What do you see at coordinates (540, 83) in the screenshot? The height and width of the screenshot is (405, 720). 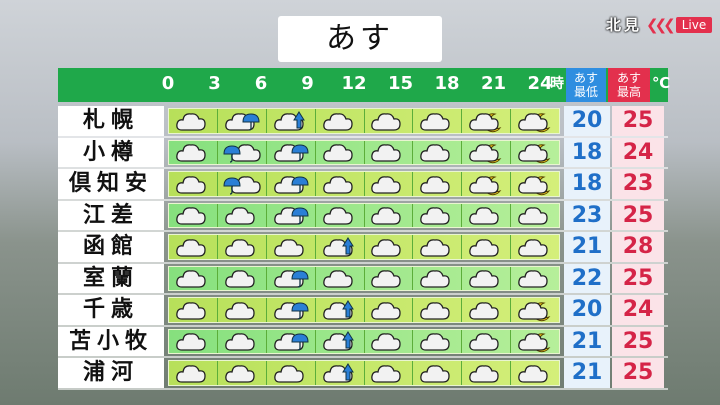 I see `hour-label: 24` at bounding box center [540, 83].